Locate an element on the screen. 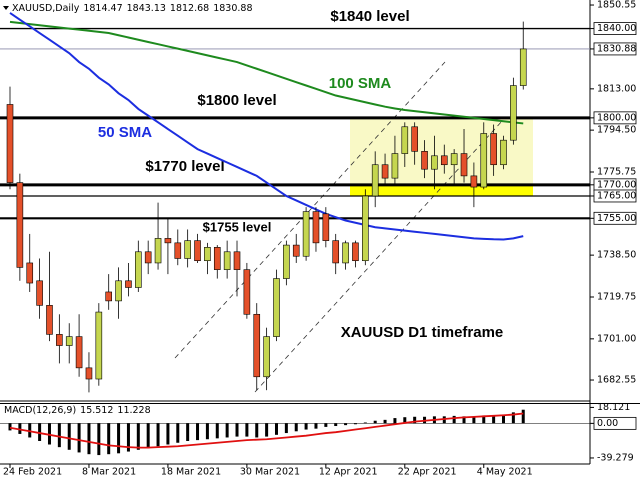 Image resolution: width=640 pixels, height=480 pixels. macd-header: MACD(12,26,9) 15.512 11.228 is located at coordinates (77, 410).